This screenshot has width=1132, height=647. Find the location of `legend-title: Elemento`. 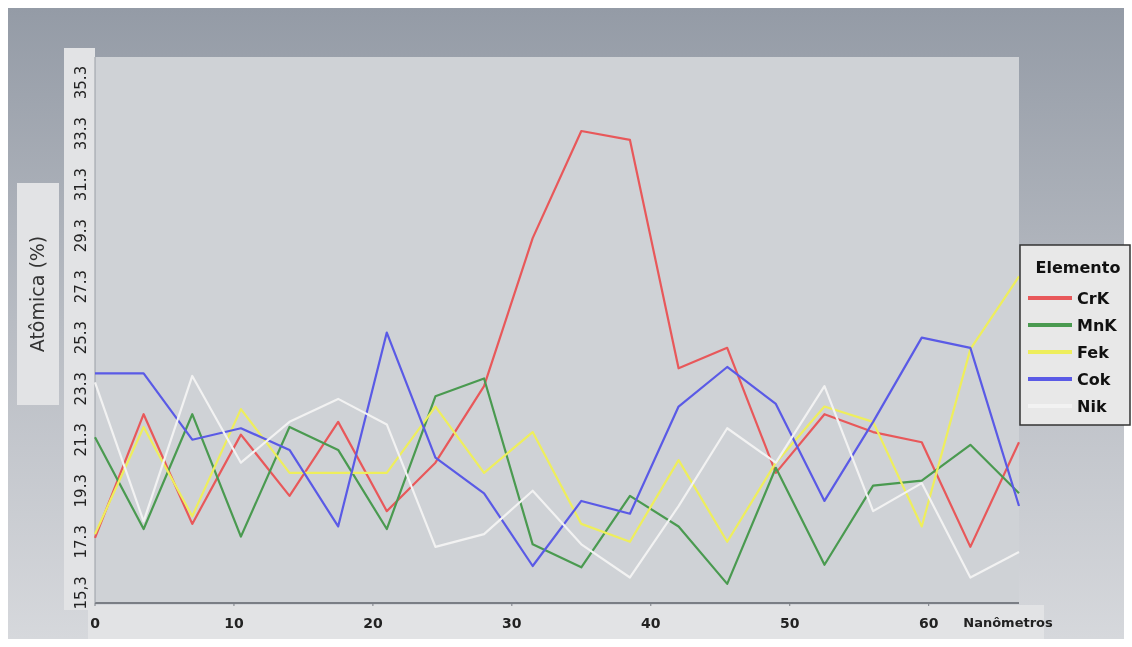

legend-title: Elemento is located at coordinates (1078, 267).